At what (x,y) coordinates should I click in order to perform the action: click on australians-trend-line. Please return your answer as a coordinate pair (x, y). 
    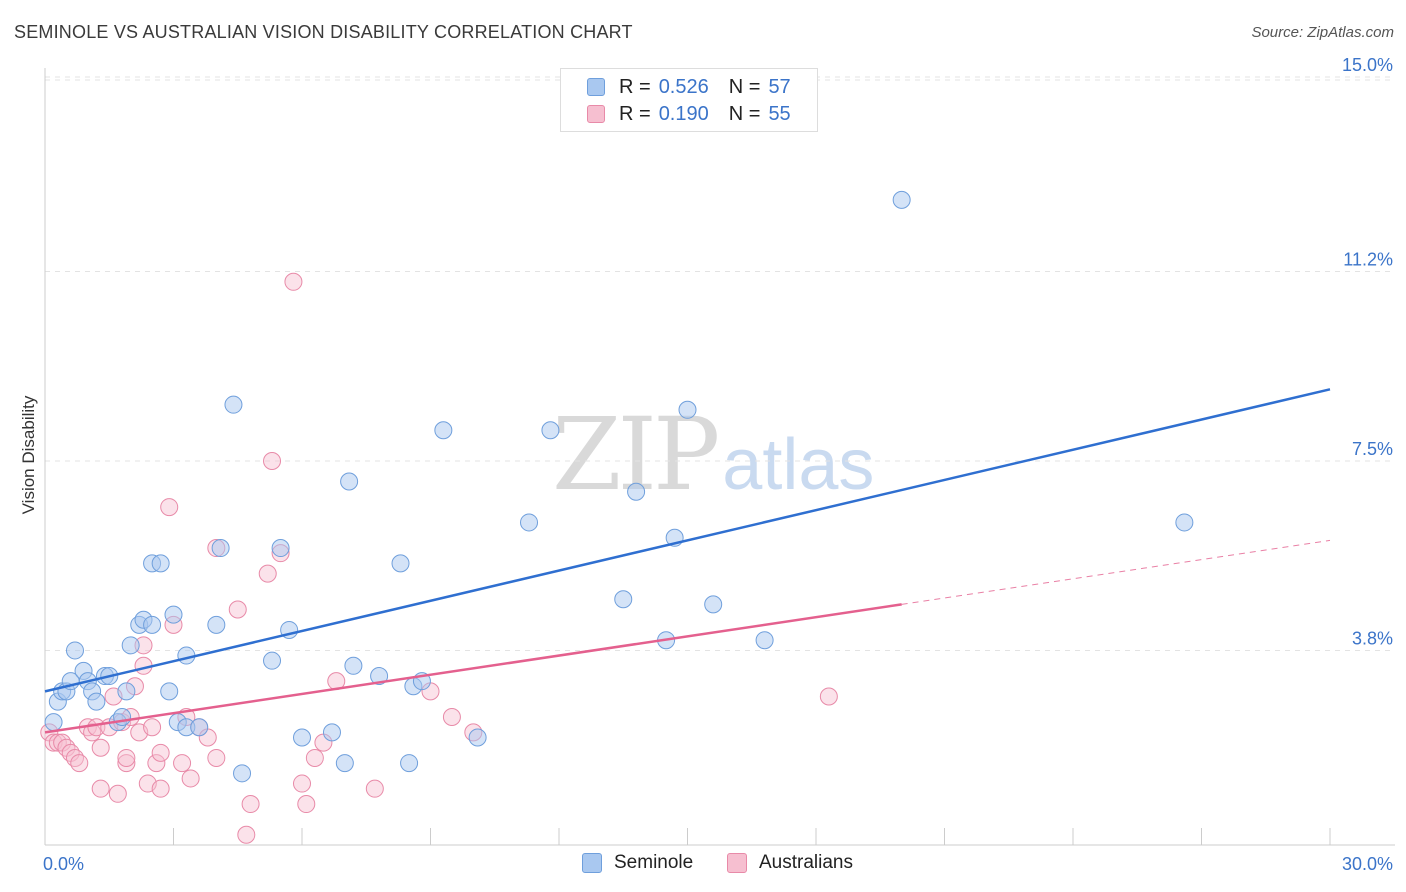
    Looking at the image, I should click on (473, 668).